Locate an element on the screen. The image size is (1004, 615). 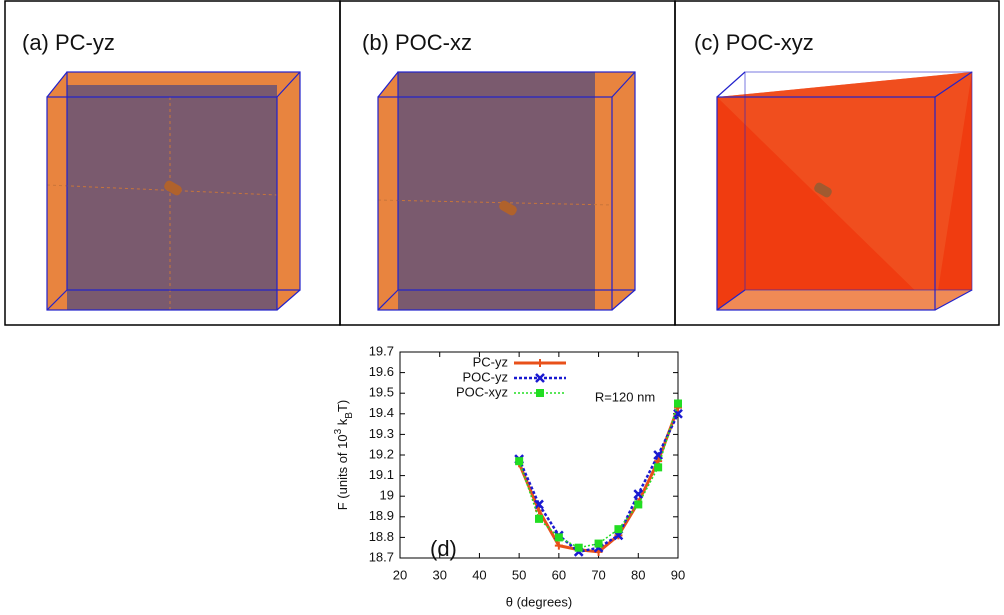
y-tick-label: 18.7 is located at coordinates (381, 556).